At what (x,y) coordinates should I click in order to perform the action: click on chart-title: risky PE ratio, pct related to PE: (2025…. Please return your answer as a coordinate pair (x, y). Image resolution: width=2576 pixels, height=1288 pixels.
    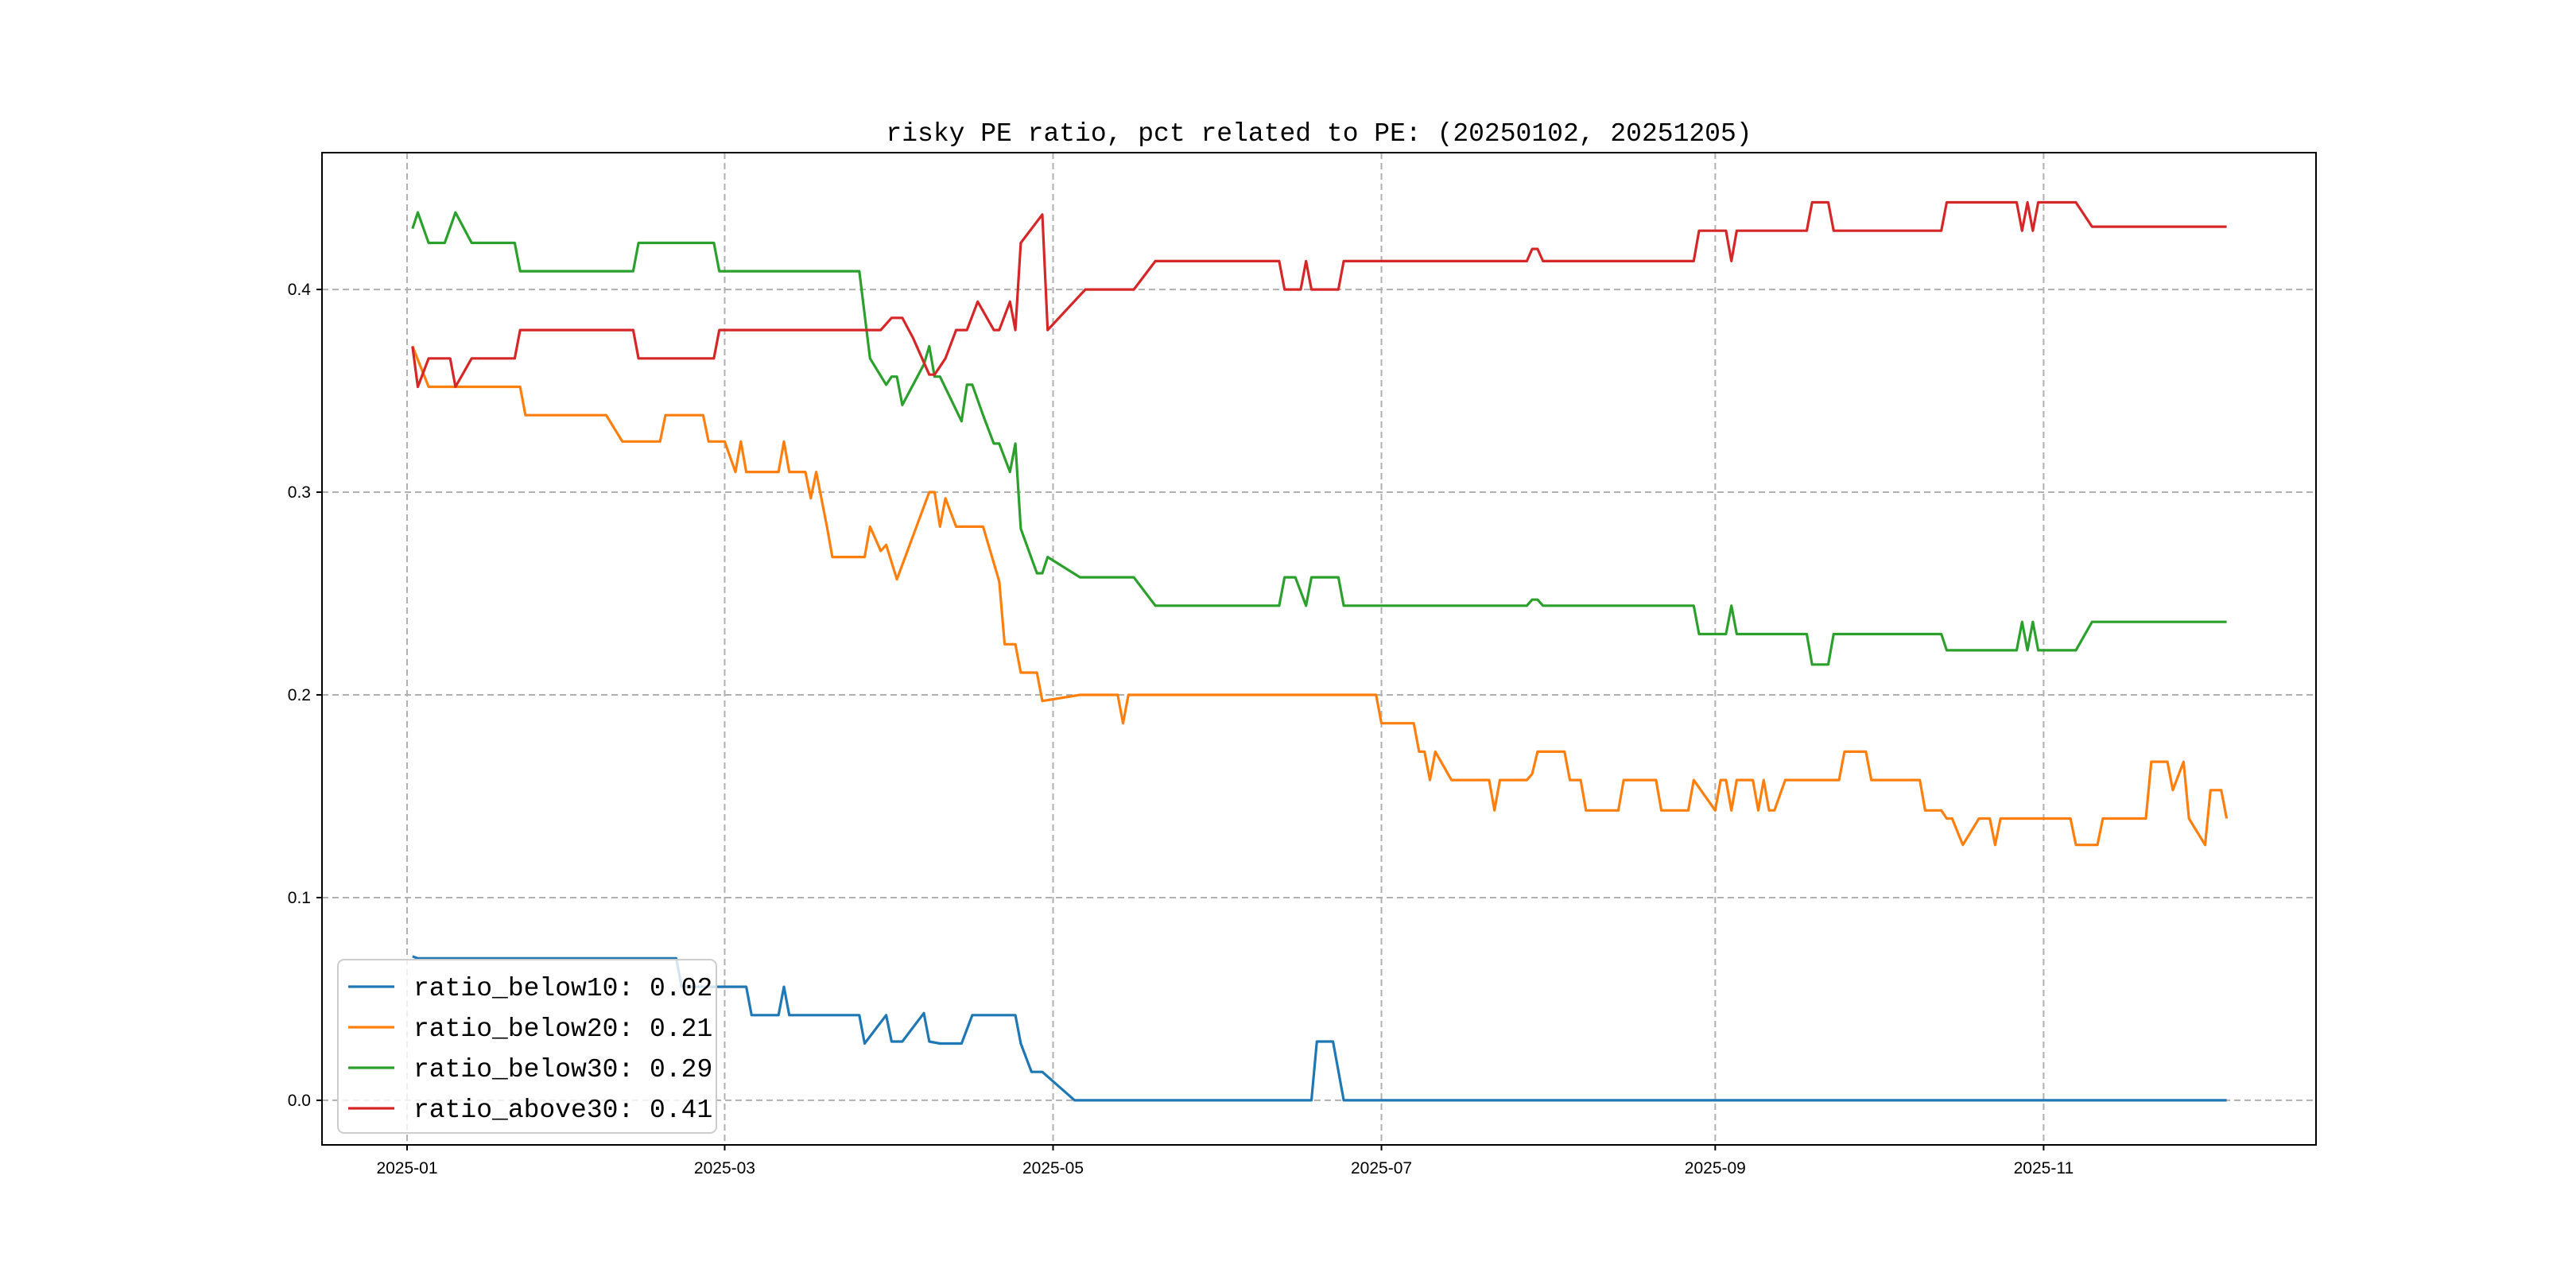
    Looking at the image, I should click on (1319, 134).